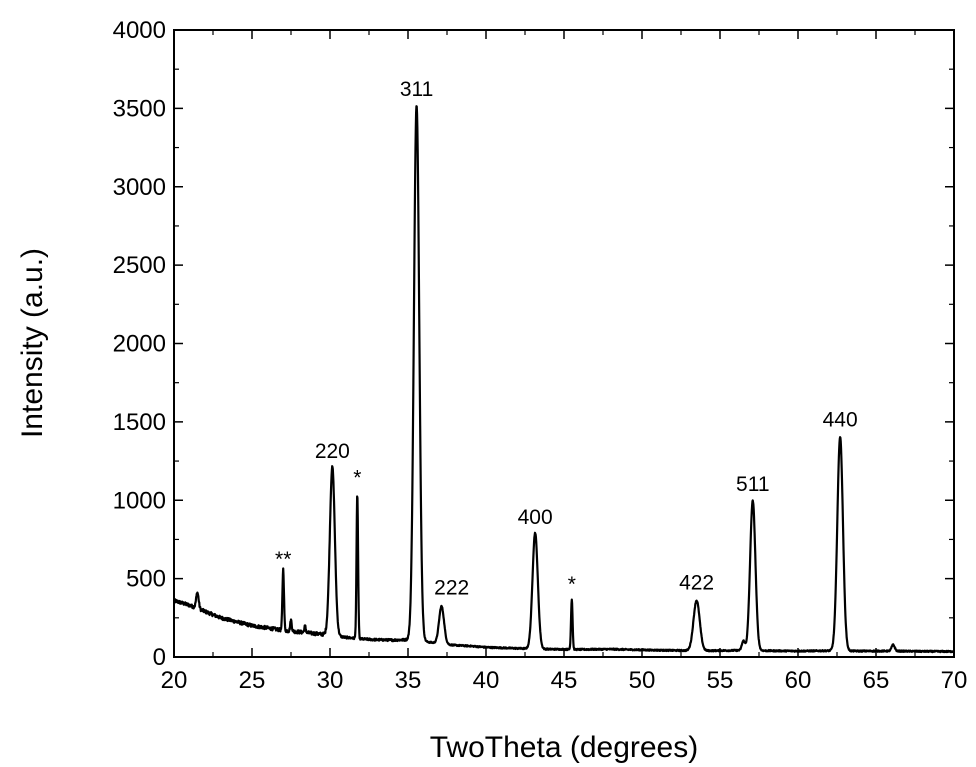 The height and width of the screenshot is (767, 976). Describe the element at coordinates (564, 680) in the screenshot. I see `x-tick-label: 45` at that location.